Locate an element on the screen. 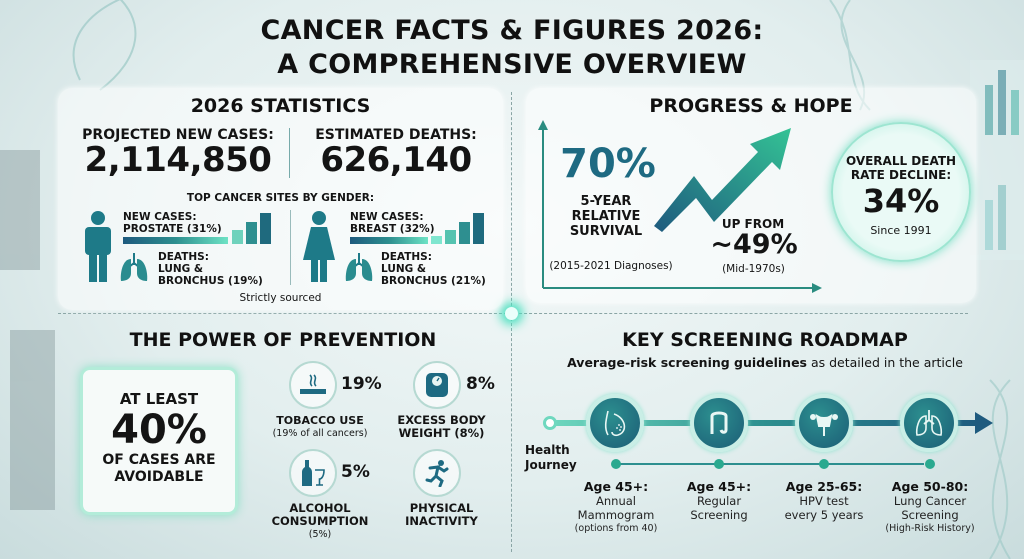 The image size is (1024, 559). survival-label: 5-YEAR RELATIVE SURVIVAL is located at coordinates (606, 216).